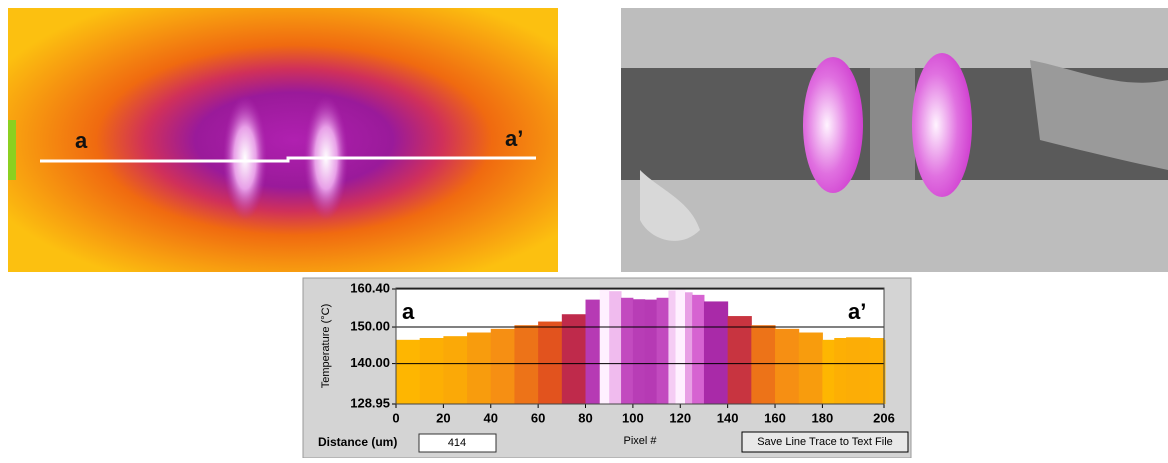 The image size is (1168, 463). I want to click on y-axis-label: Temperature (°C), so click(326, 346).